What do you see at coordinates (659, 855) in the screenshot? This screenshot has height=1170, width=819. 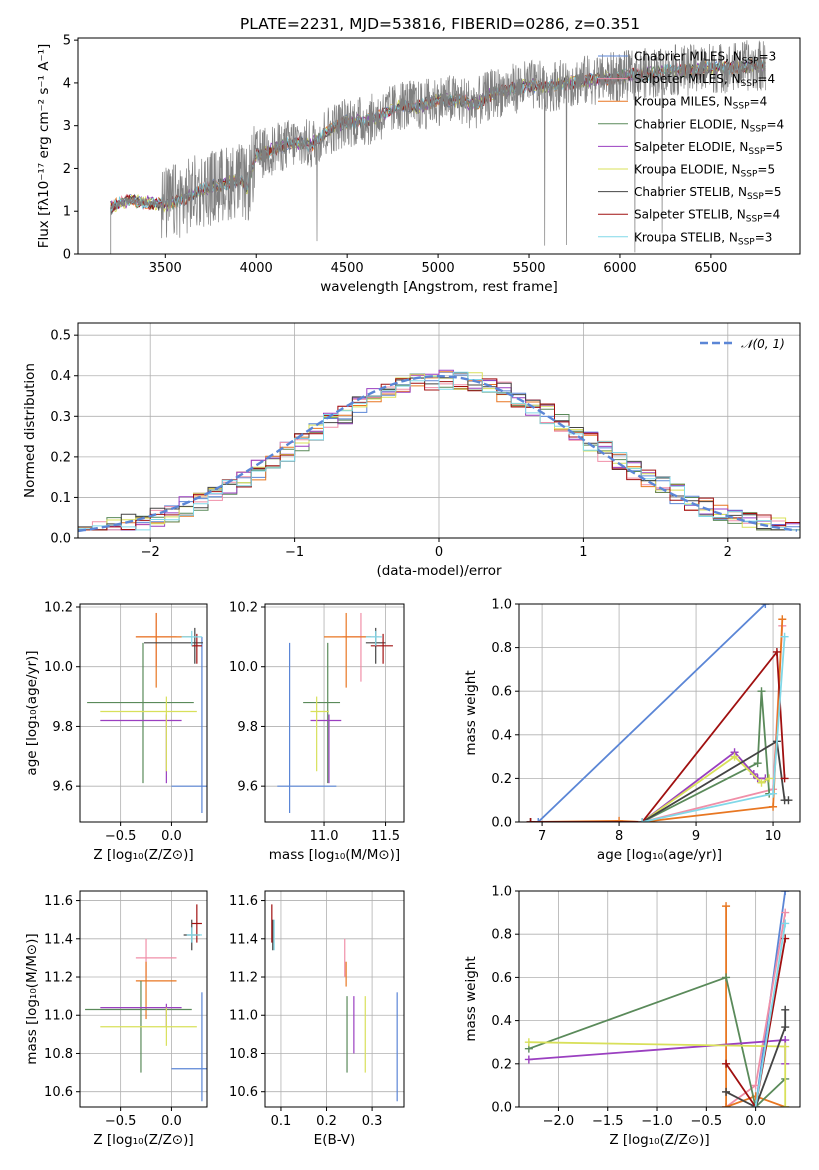 I see `x-axis-label: age [log₁₀(age/yr)]` at bounding box center [659, 855].